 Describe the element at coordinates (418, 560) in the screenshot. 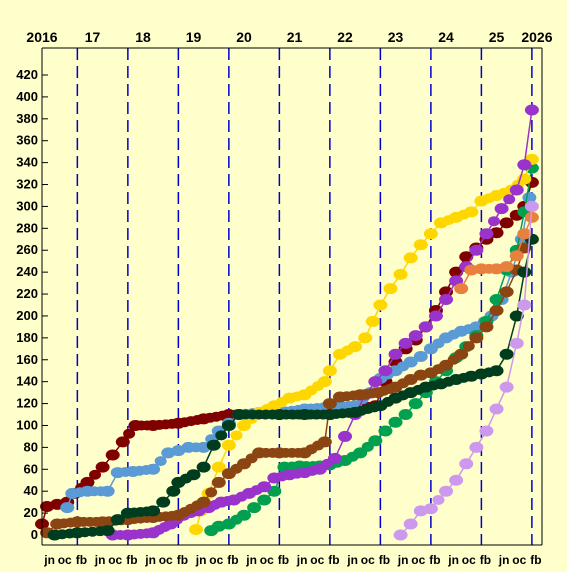

I see `month-label-22: oc` at that location.